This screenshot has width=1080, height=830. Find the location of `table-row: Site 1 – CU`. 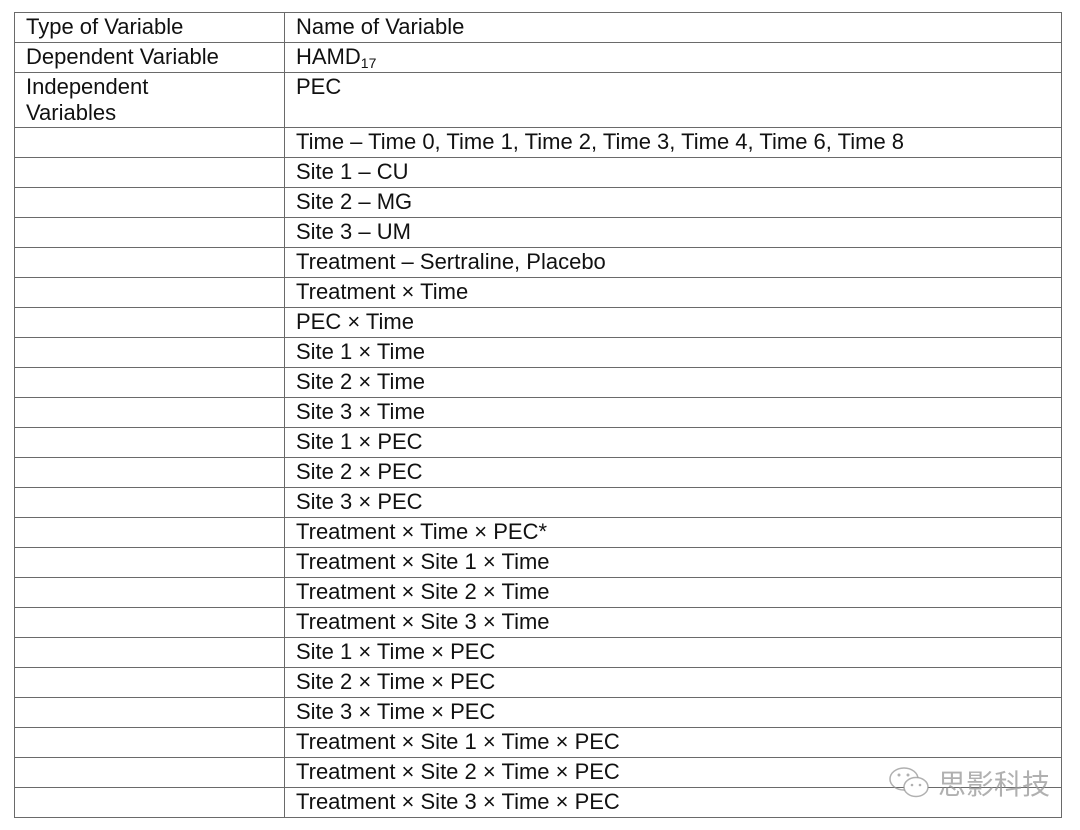

table-row: Site 1 – CU is located at coordinates (538, 172).